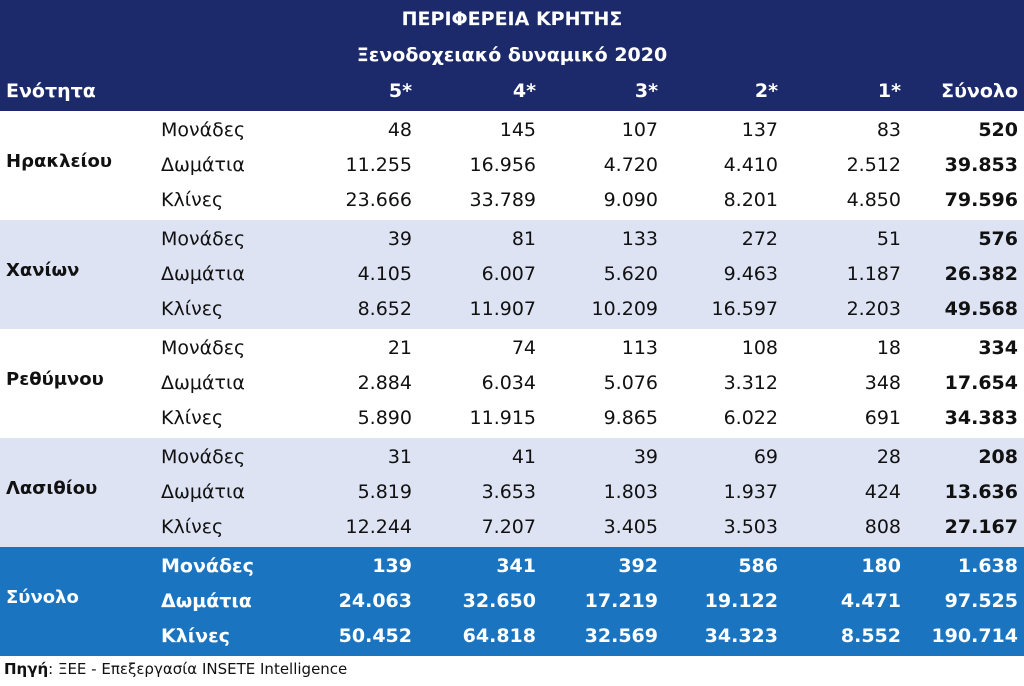 Image resolution: width=1024 pixels, height=686 pixels. I want to click on cell-total: 49.568, so click(981, 309).